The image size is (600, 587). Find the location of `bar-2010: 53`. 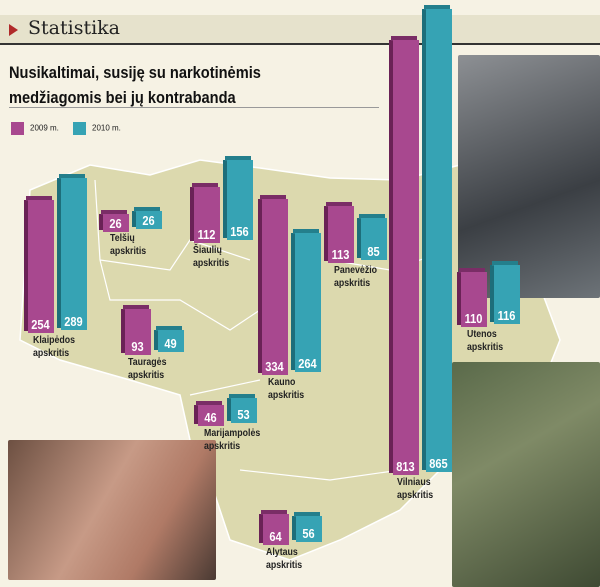

bar-2010: 53 is located at coordinates (242, 408).